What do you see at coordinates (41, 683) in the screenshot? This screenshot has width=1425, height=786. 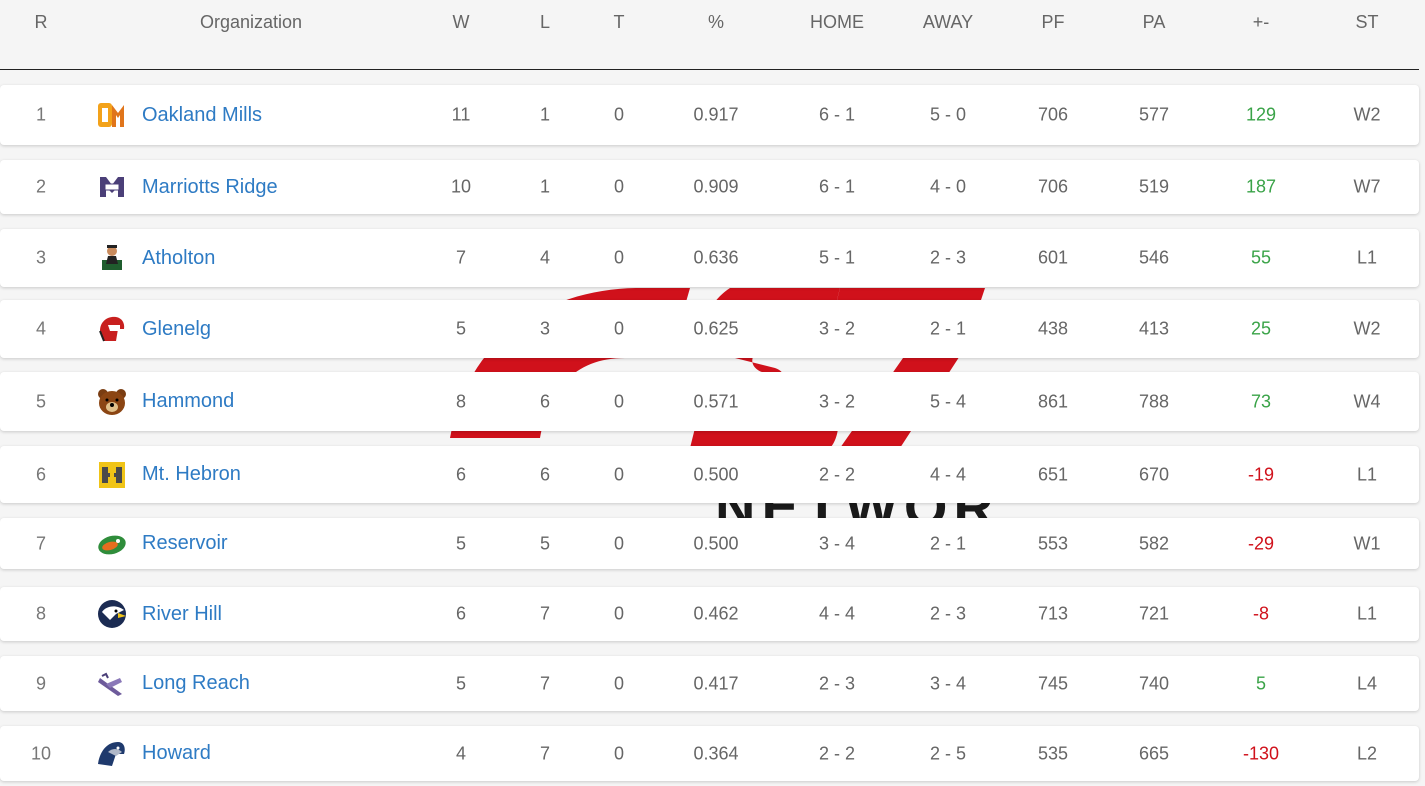 I see `rank-cell: 9` at bounding box center [41, 683].